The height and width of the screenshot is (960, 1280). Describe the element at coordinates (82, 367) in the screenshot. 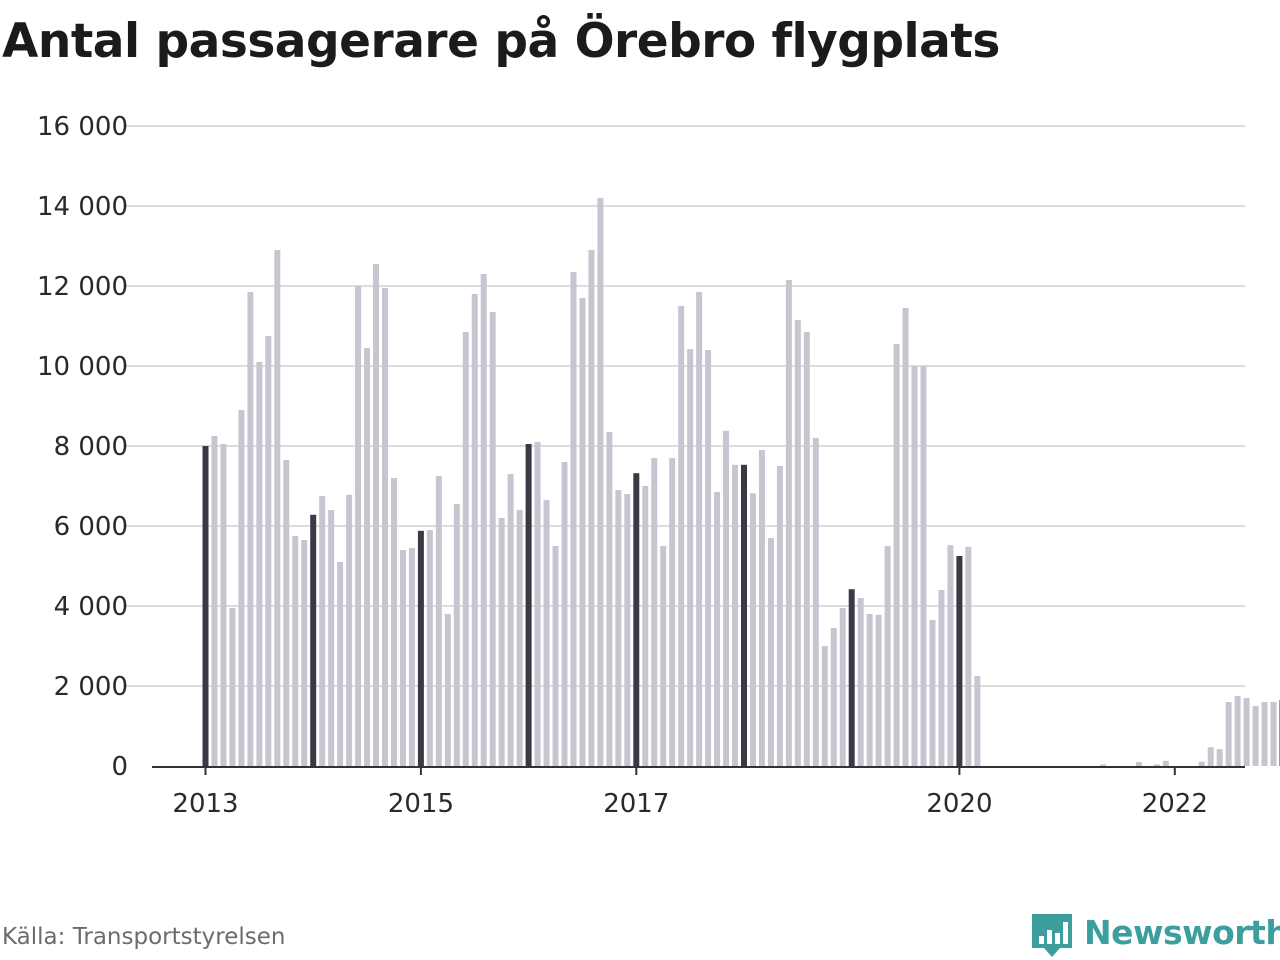

I see `y-tick-label: 10 000` at that location.